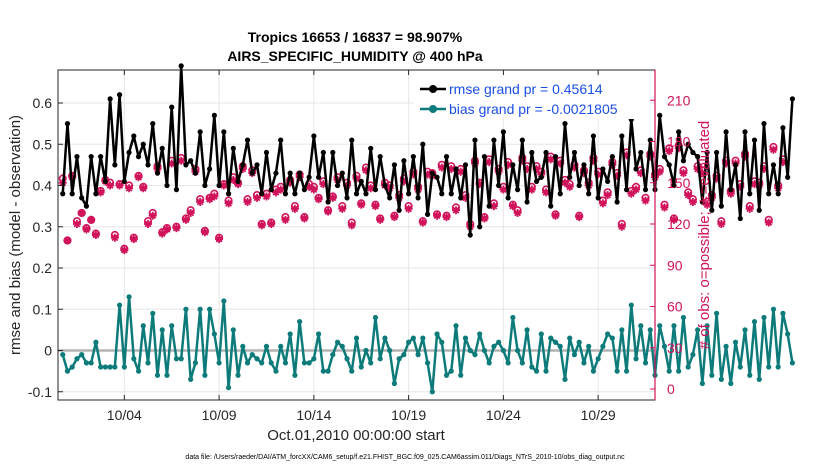  I want to click on y2-tick-label: 150, so click(679, 183).